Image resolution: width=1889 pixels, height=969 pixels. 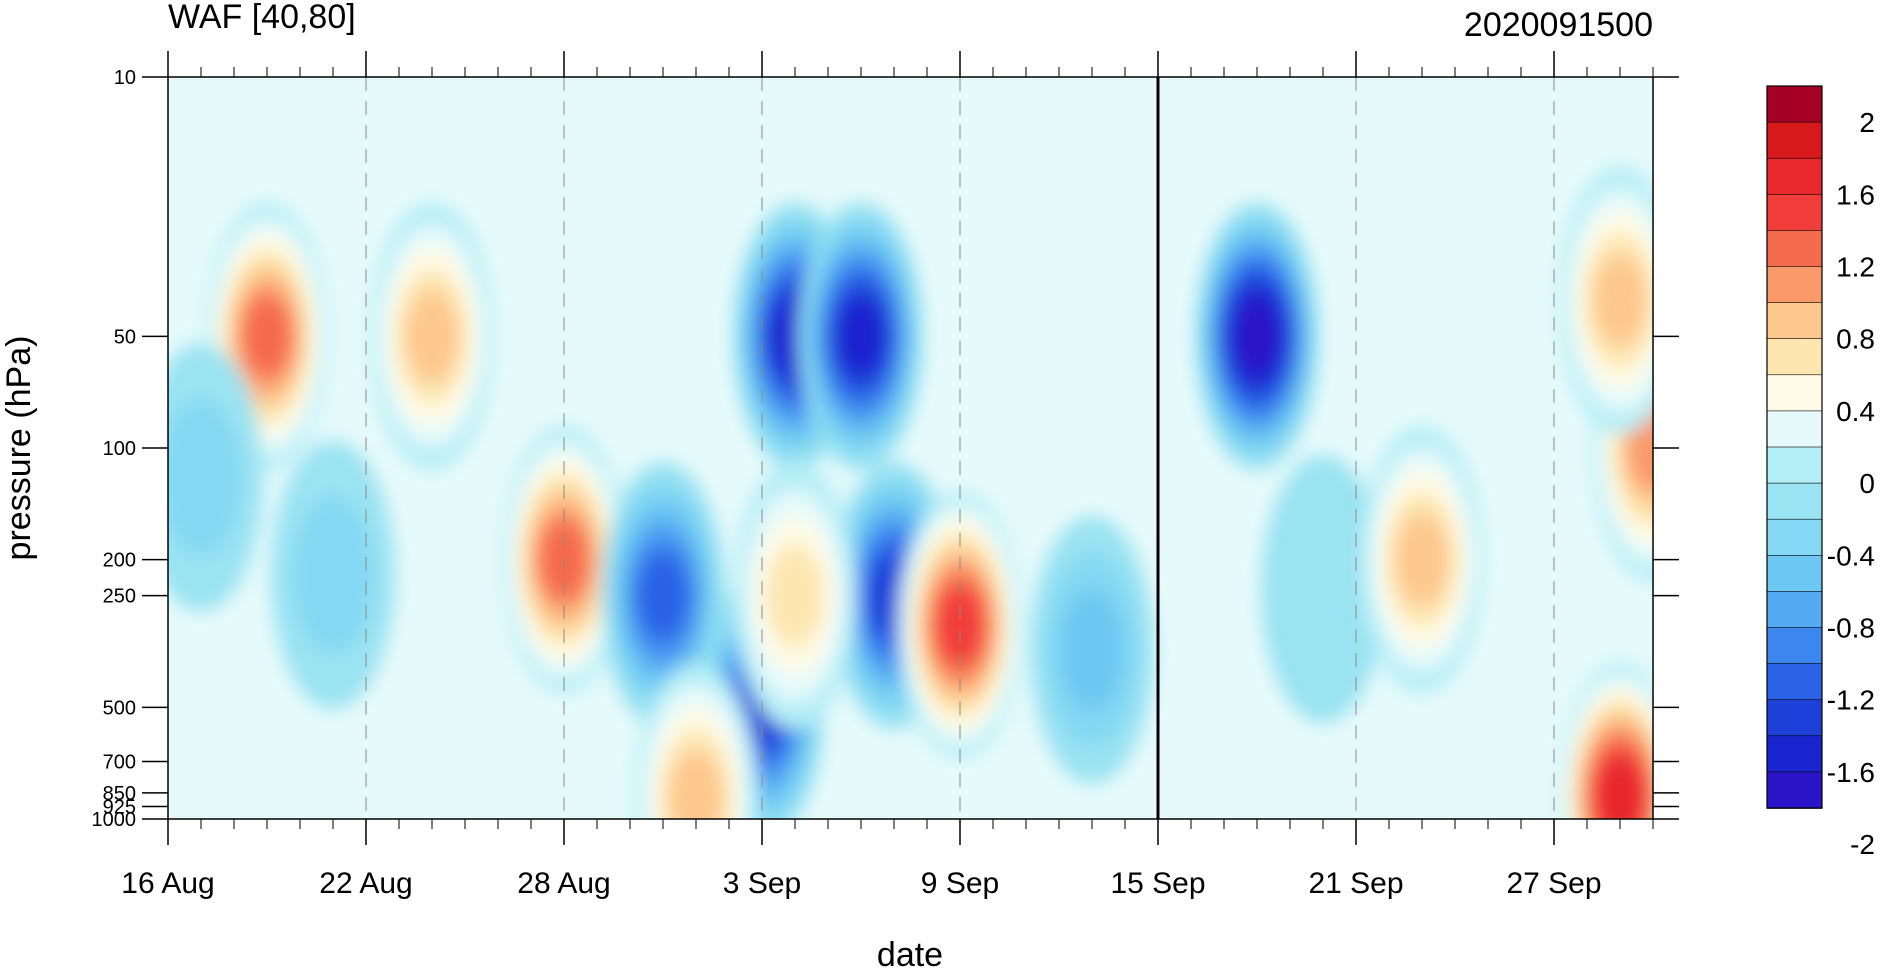 I want to click on colorbar-label: 2, so click(x=1867, y=122).